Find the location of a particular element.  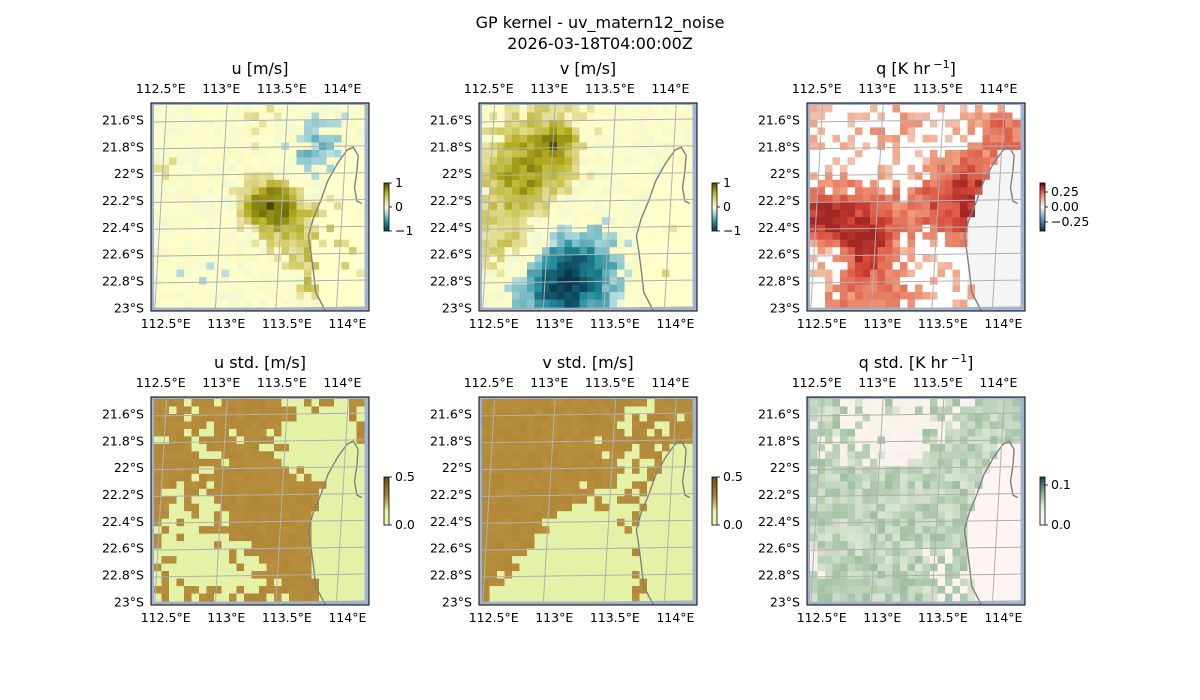

map-area is located at coordinates (260, 501).